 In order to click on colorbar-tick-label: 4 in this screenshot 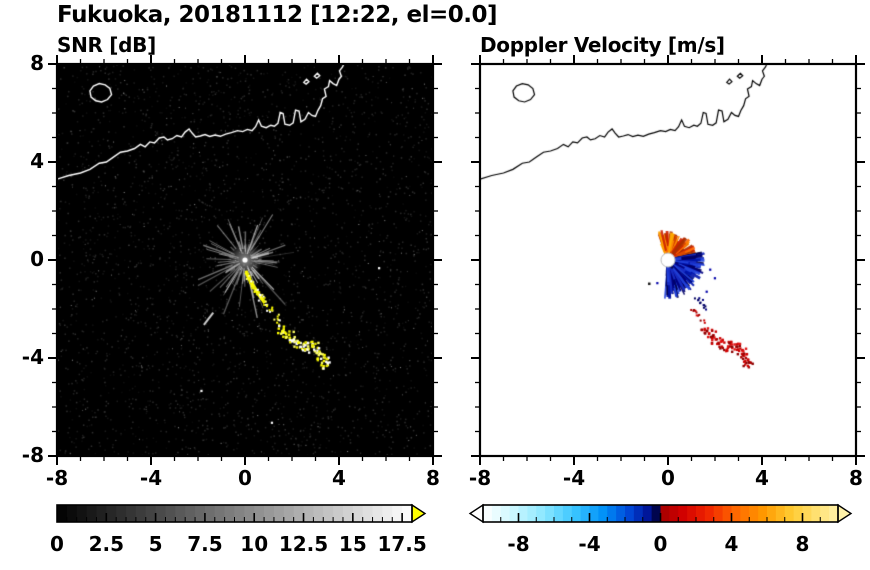, I will do `click(731, 544)`.